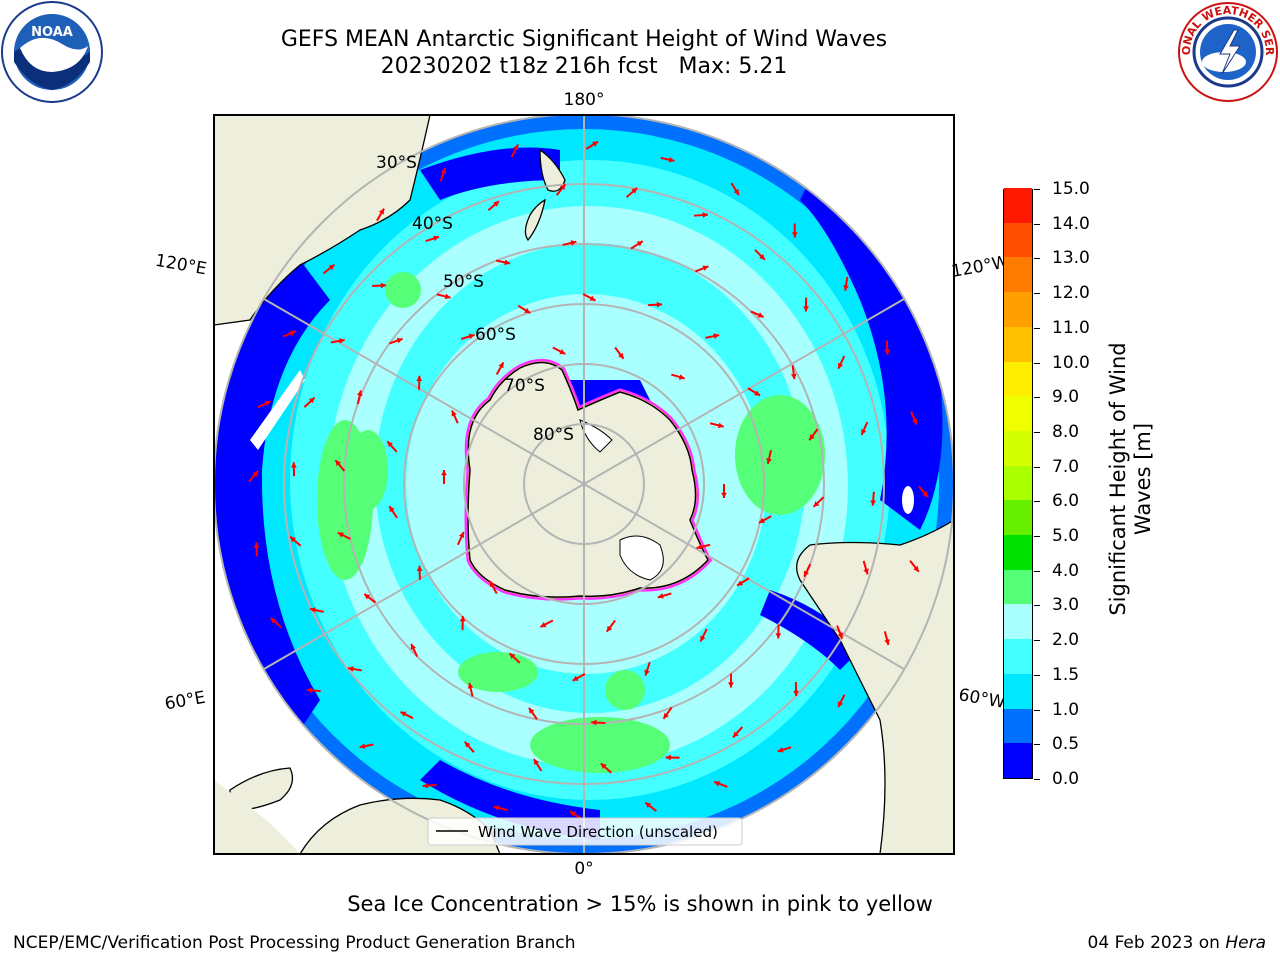 Image resolution: width=1280 pixels, height=960 pixels. I want to click on colorbar-tick-label: 5.0, so click(1066, 536).